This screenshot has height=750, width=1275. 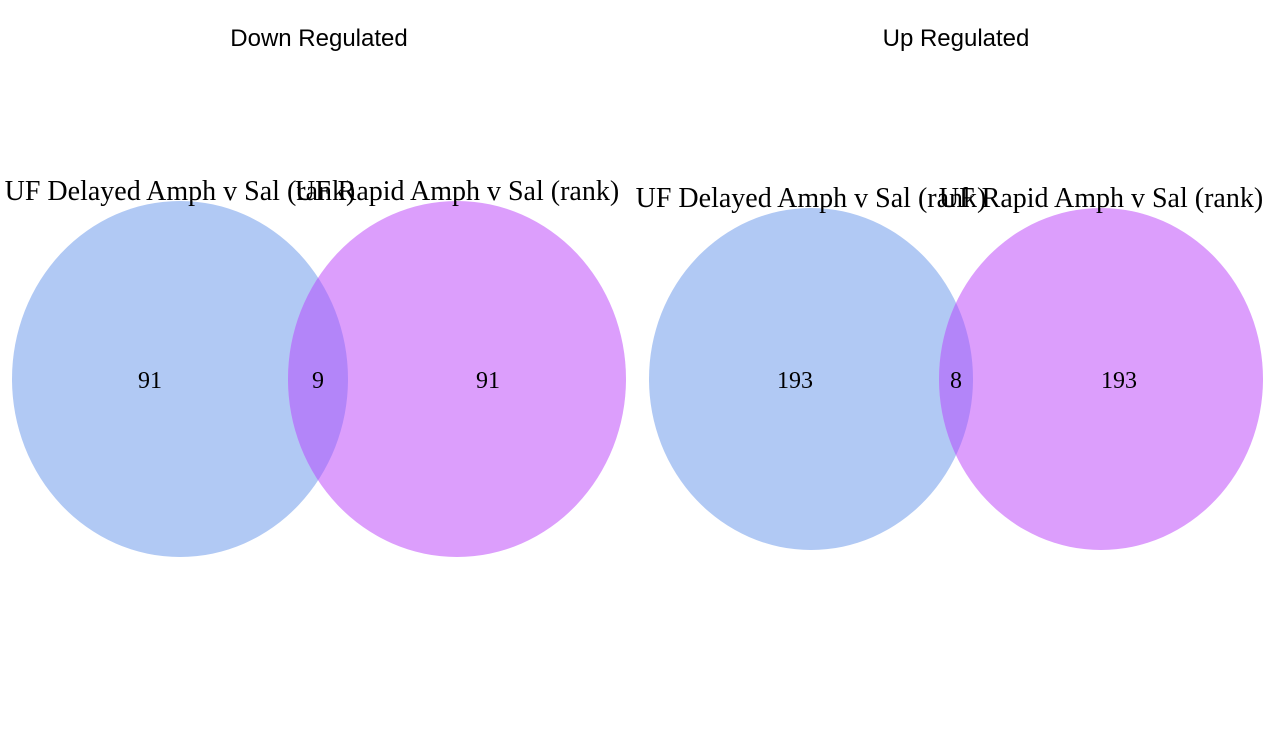 I want to click on set-a-count: 91, so click(x=150, y=381).